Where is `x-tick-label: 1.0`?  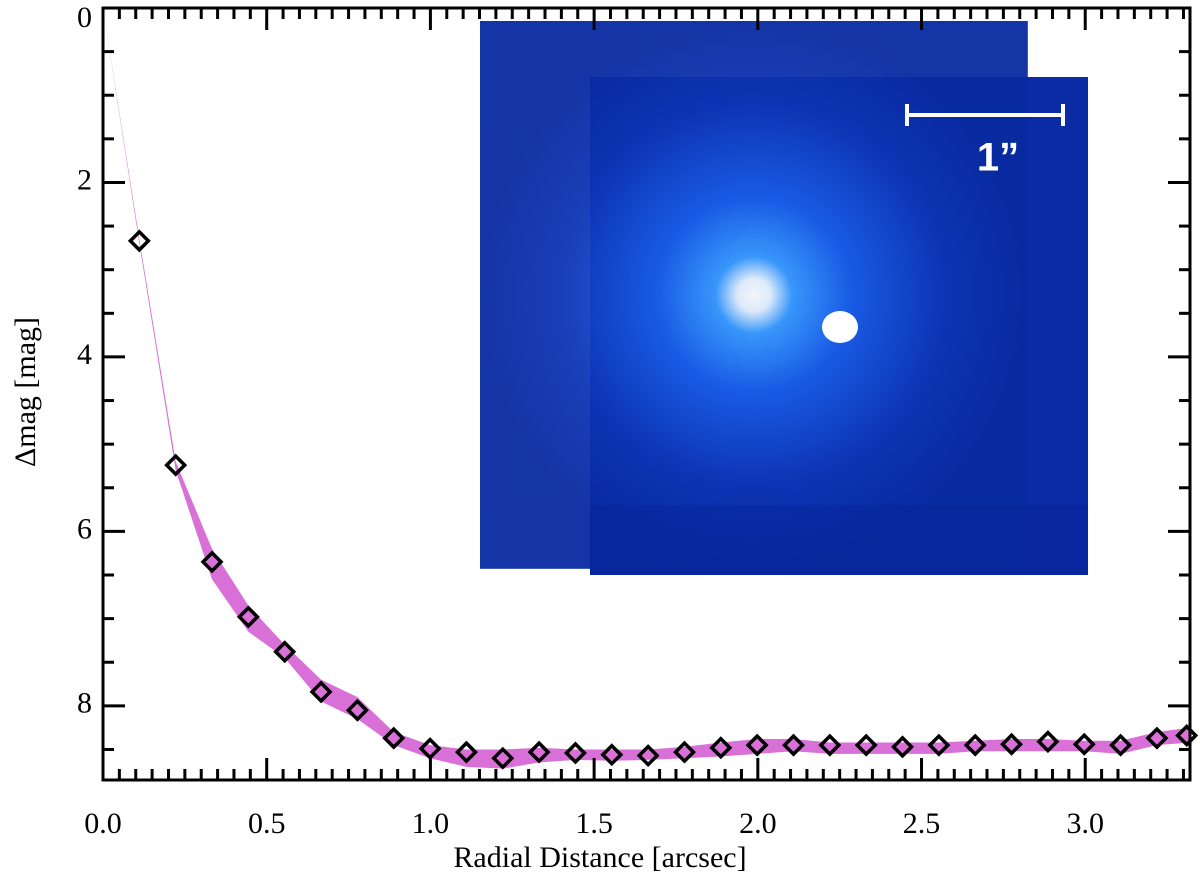
x-tick-label: 1.0 is located at coordinates (431, 823).